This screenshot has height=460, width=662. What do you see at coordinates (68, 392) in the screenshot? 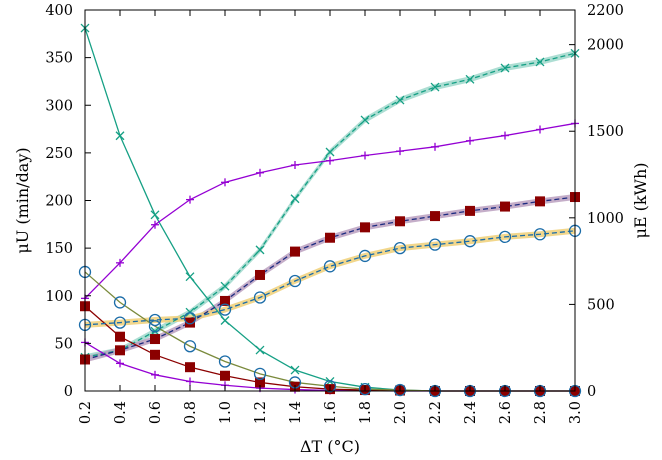
I see `y-left-tick-label: 0` at bounding box center [68, 392].